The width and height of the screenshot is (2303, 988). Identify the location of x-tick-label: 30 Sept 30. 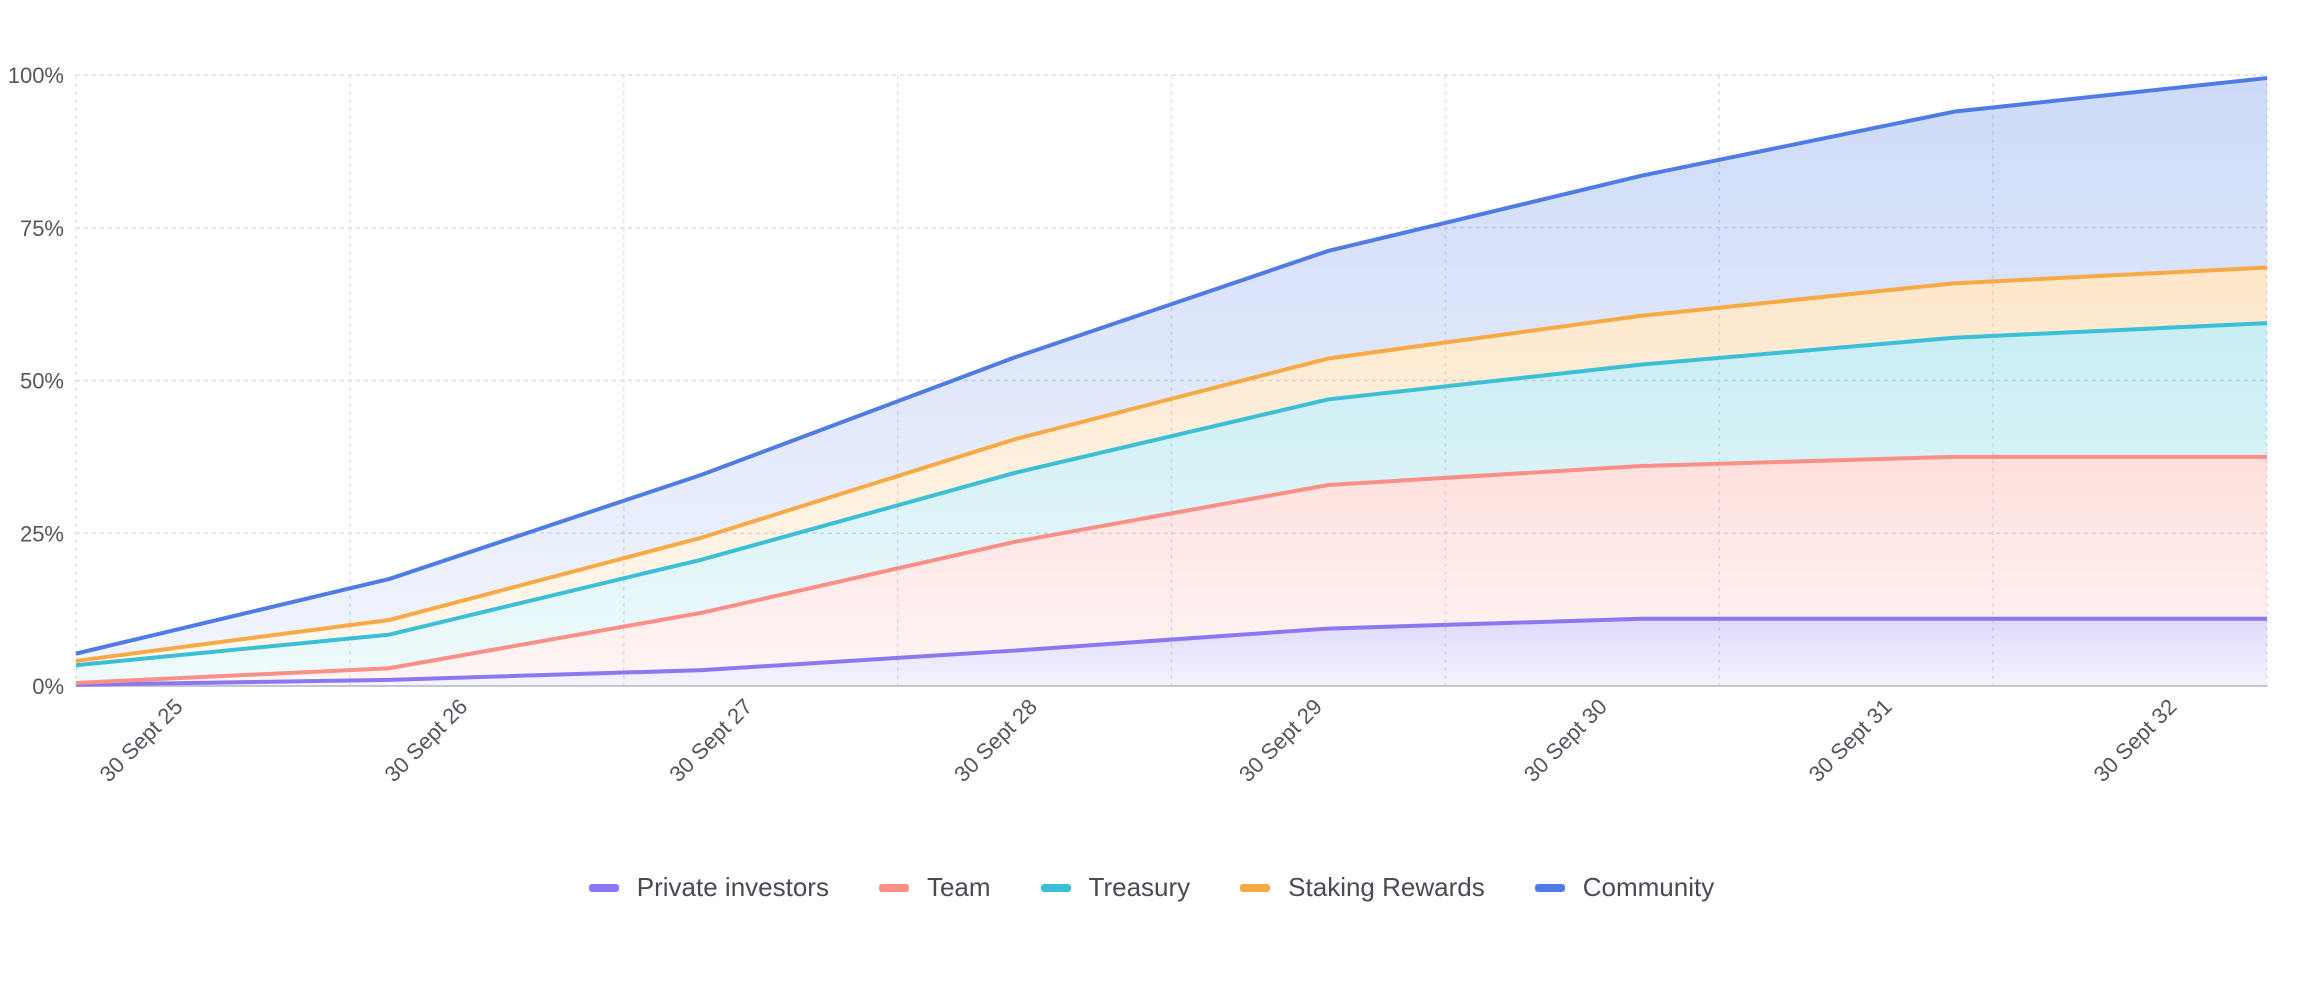
(1565, 740).